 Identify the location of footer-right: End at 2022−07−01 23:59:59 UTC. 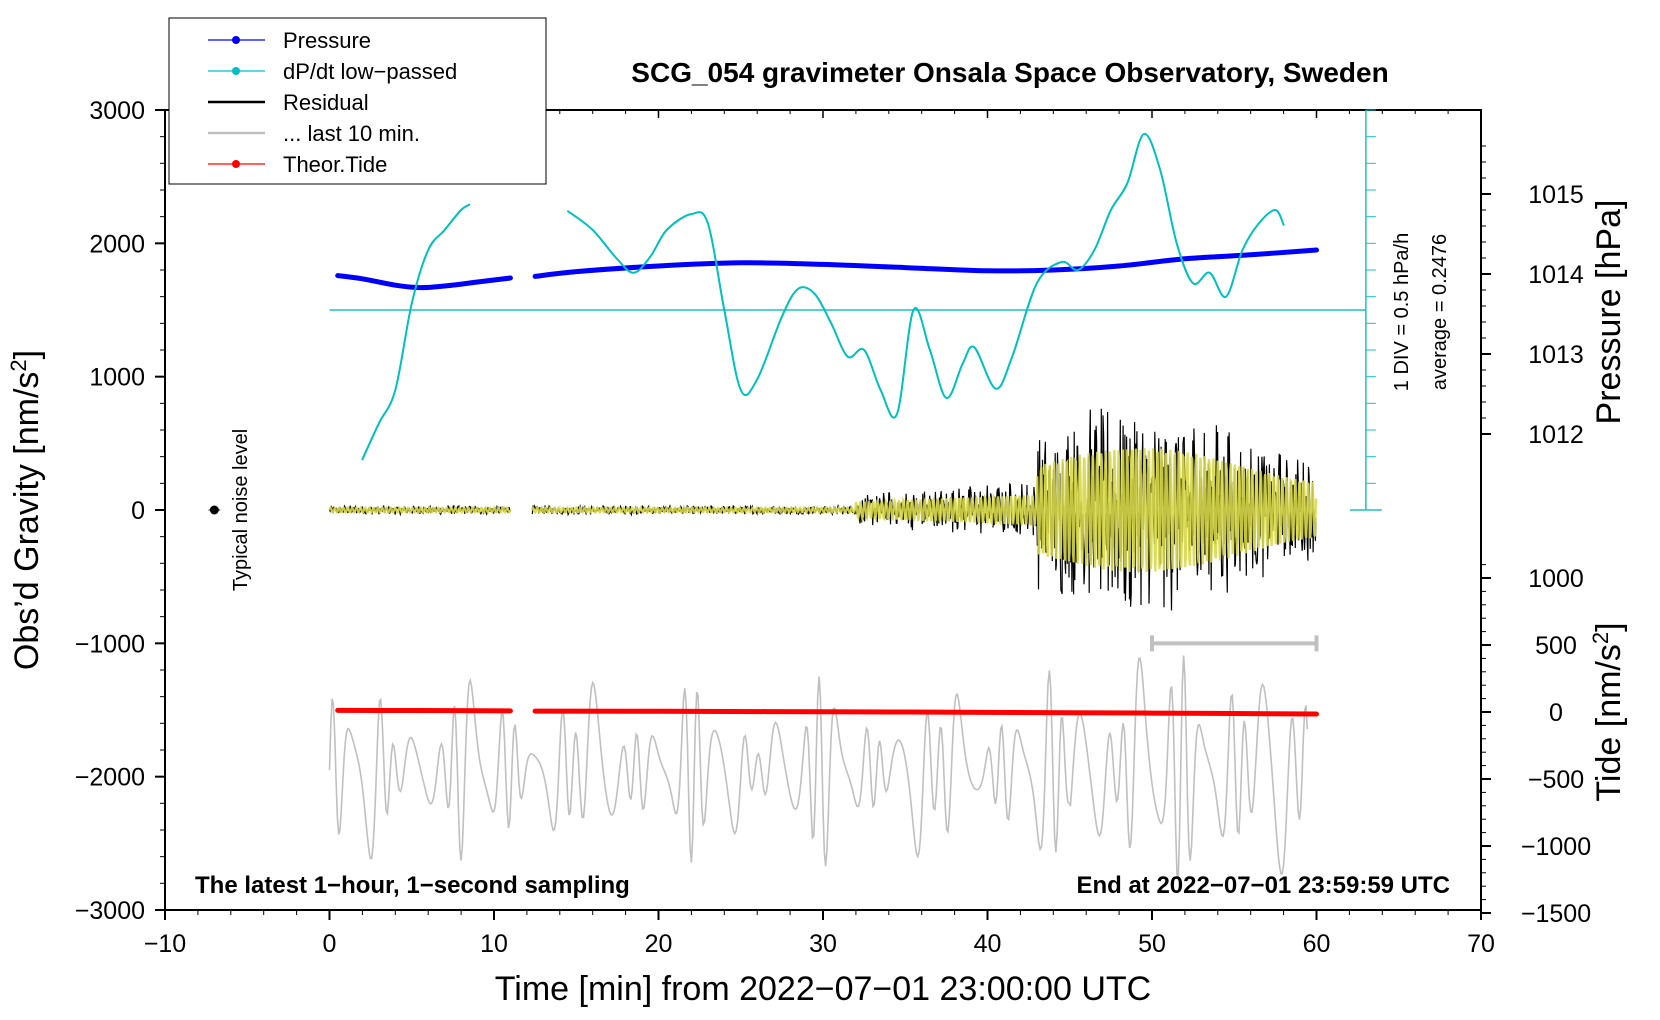
(1263, 885).